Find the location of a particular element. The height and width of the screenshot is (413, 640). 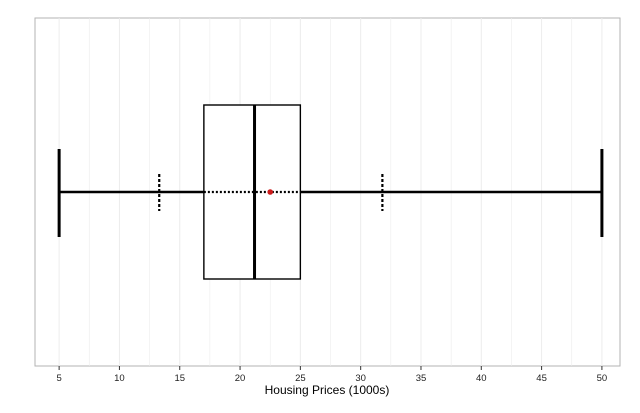

x-tick-label: 5 is located at coordinates (58, 378).